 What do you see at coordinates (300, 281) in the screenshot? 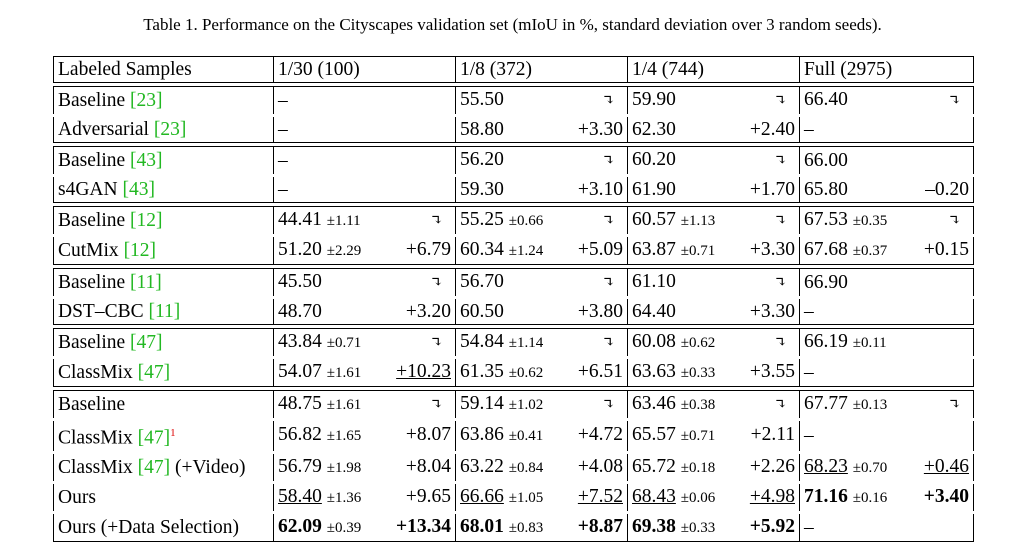
I see `miou-value: 45.50` at bounding box center [300, 281].